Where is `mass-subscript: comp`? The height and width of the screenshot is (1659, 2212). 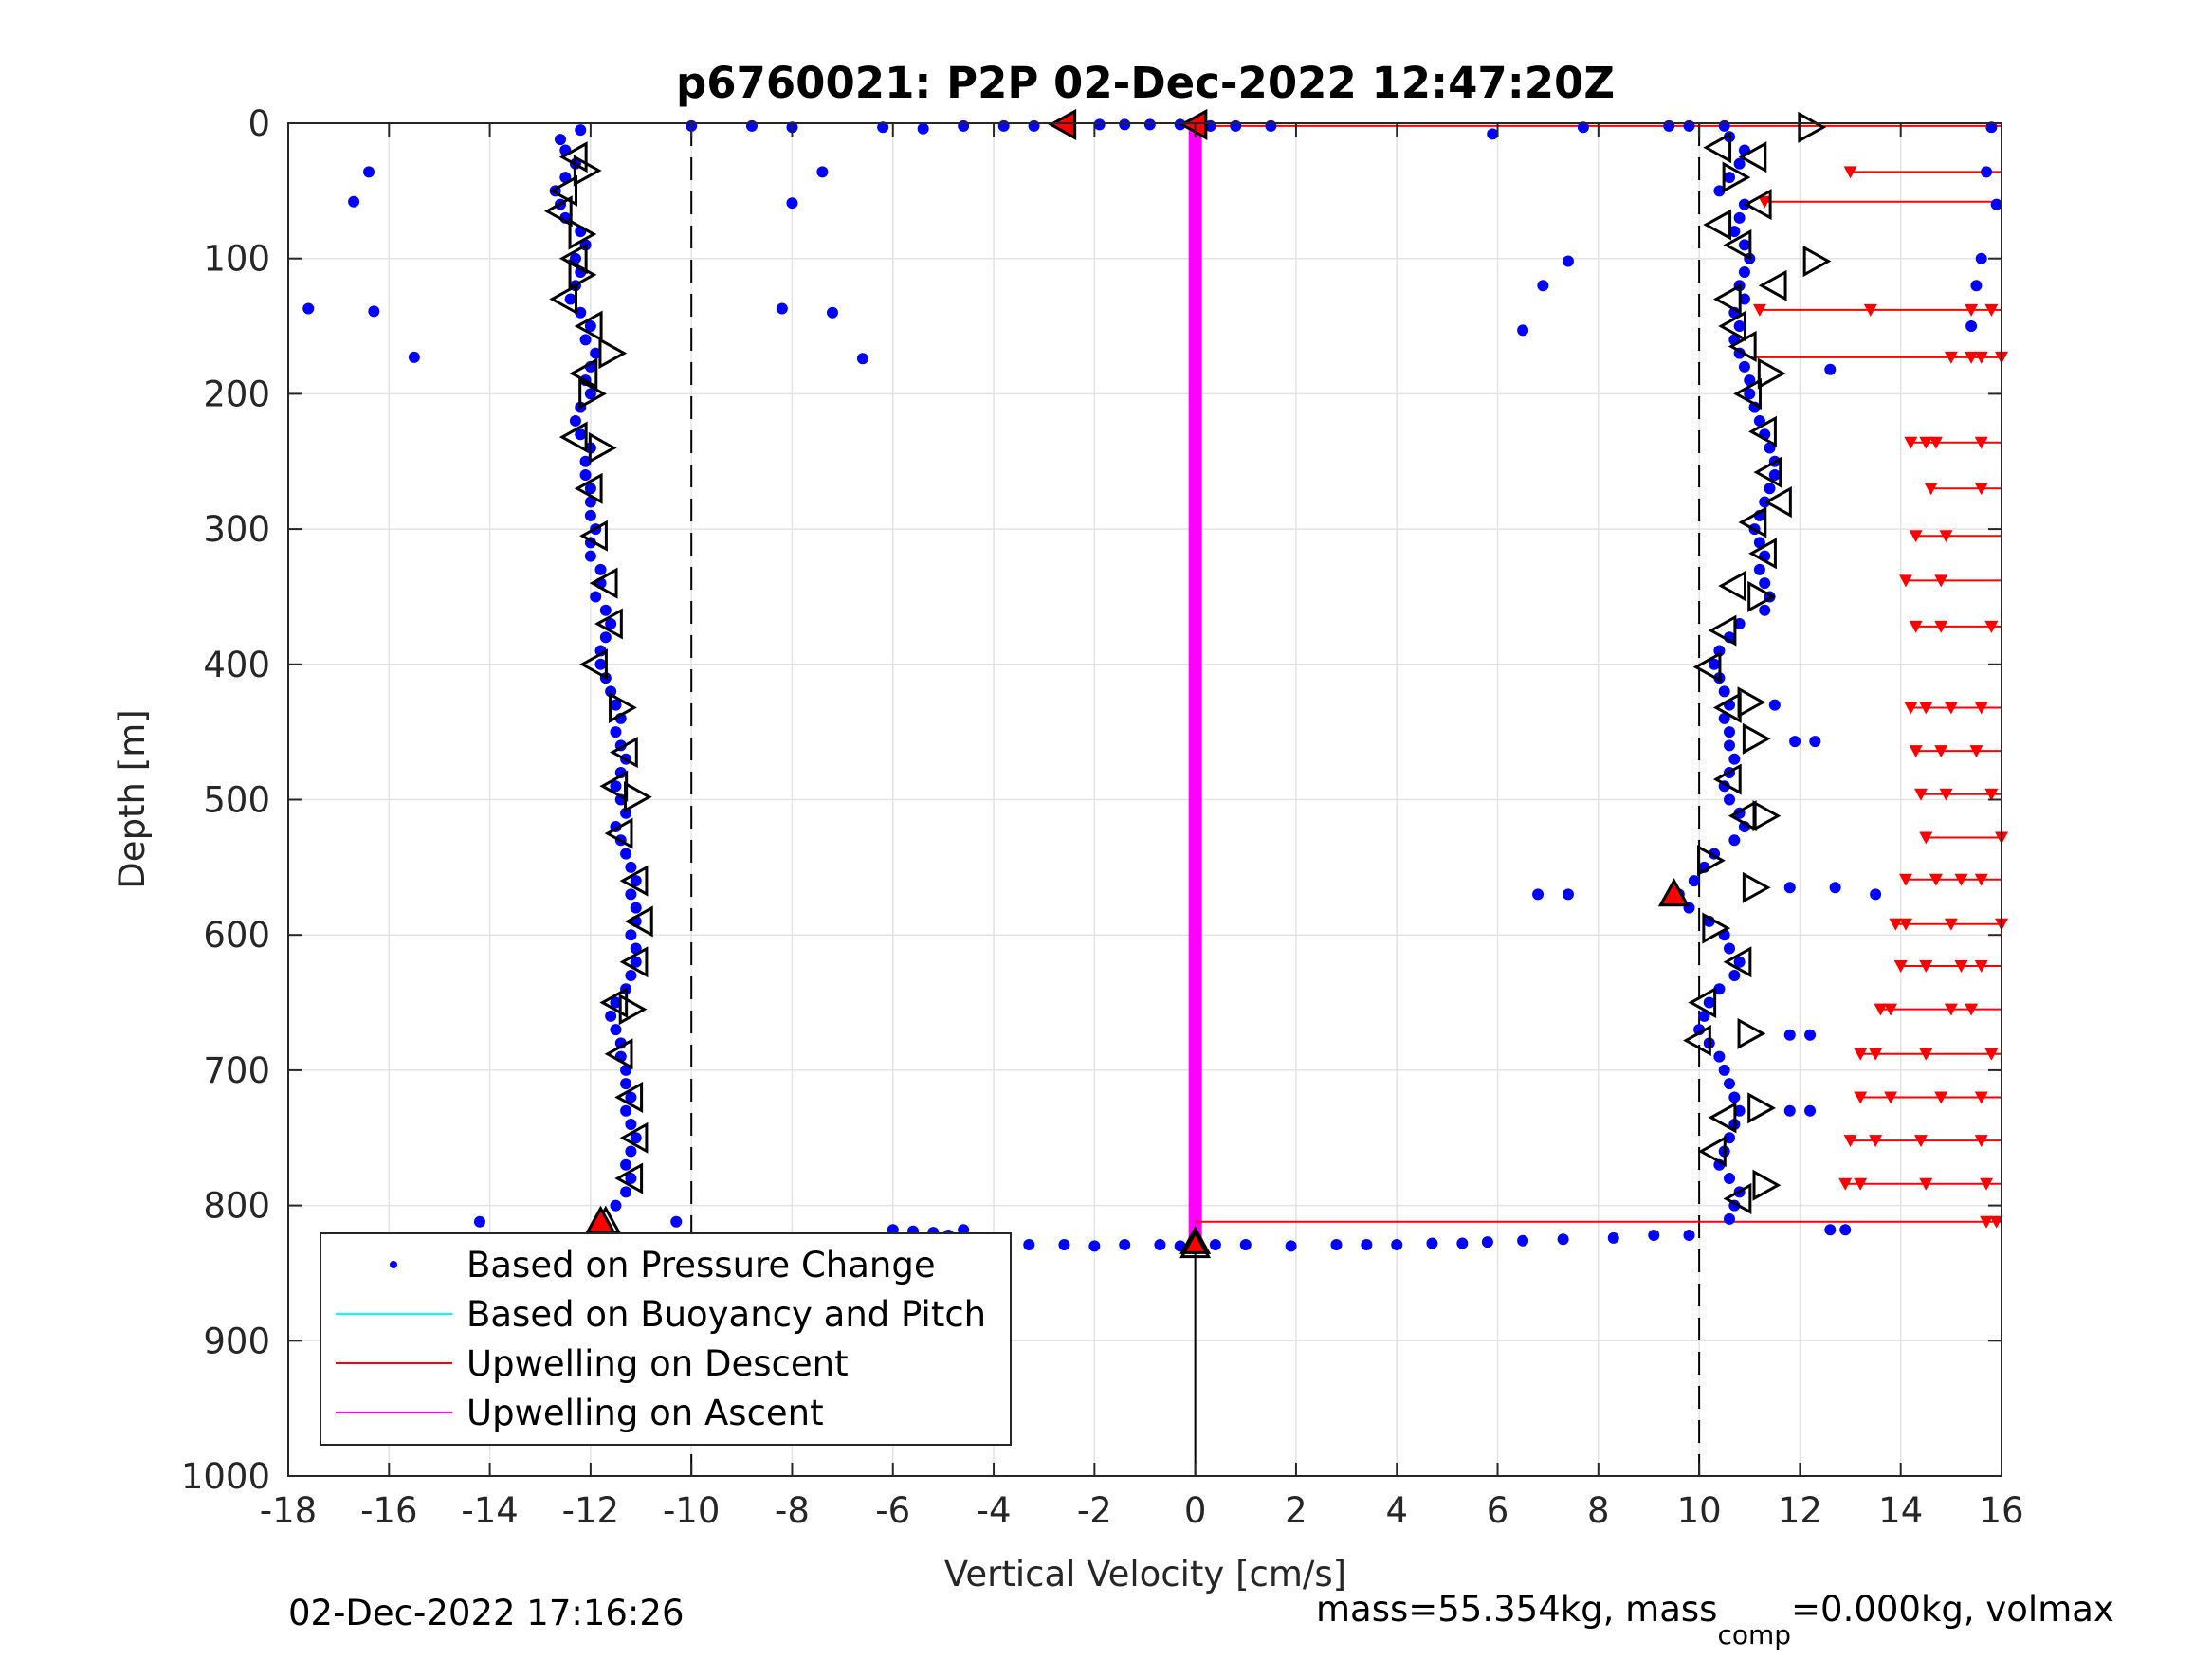 mass-subscript: comp is located at coordinates (1754, 1634).